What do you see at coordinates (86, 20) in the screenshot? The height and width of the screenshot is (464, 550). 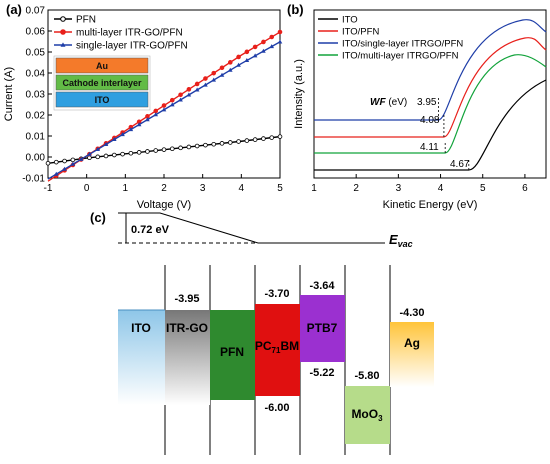 I see `legend-label: PFN` at bounding box center [86, 20].